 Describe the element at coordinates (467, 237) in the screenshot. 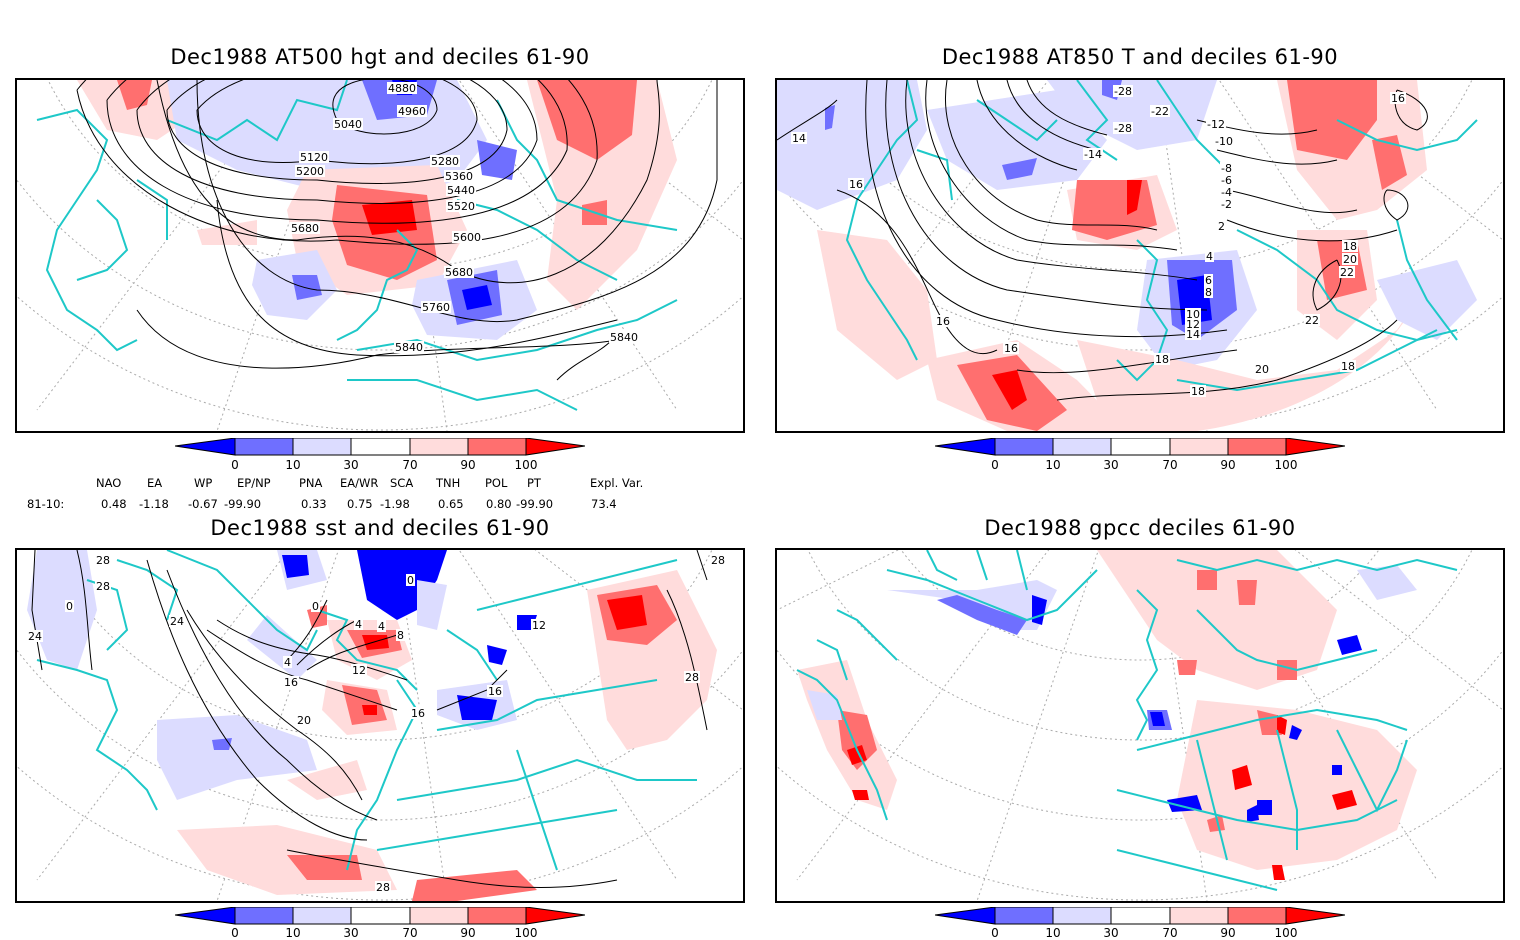

I see `contour-label: 5600` at that location.